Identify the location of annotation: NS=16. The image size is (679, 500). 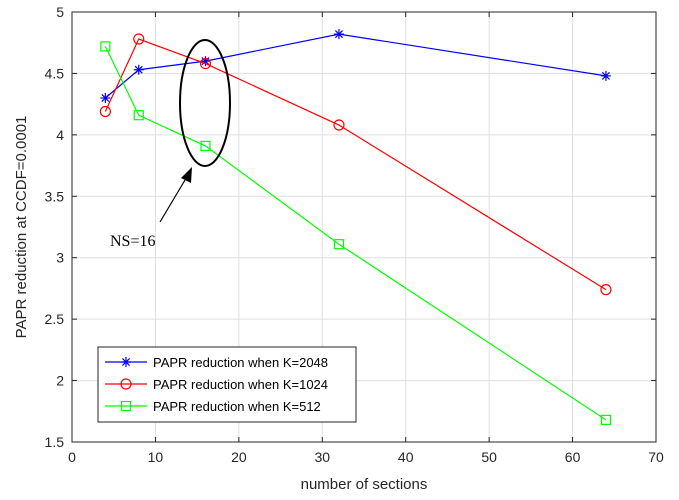
(170, 144).